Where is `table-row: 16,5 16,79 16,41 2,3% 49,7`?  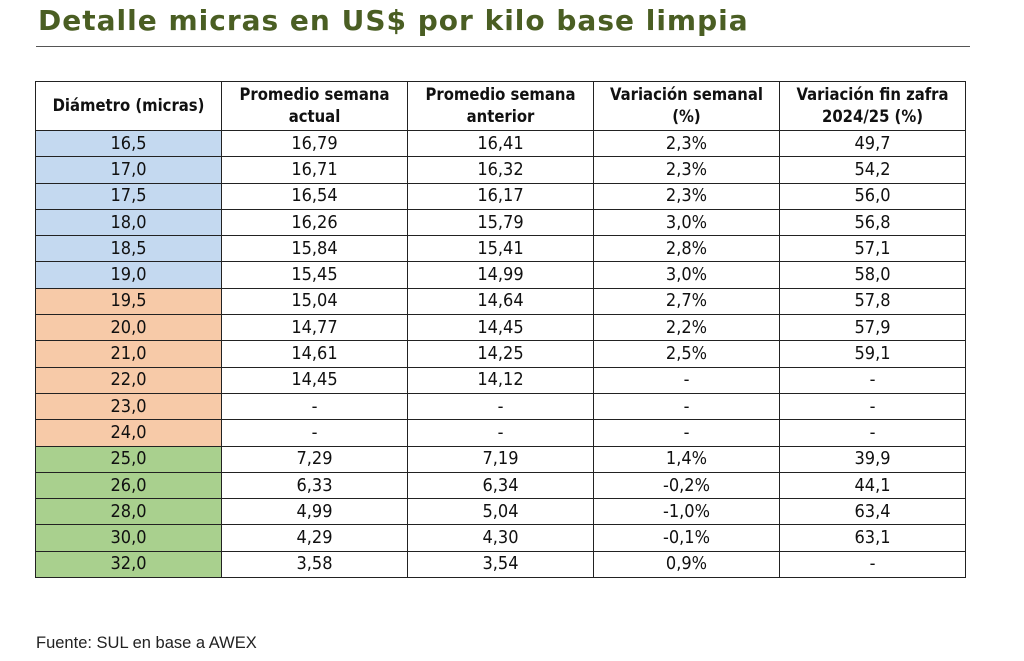
table-row: 16,5 16,79 16,41 2,3% 49,7 is located at coordinates (500, 143).